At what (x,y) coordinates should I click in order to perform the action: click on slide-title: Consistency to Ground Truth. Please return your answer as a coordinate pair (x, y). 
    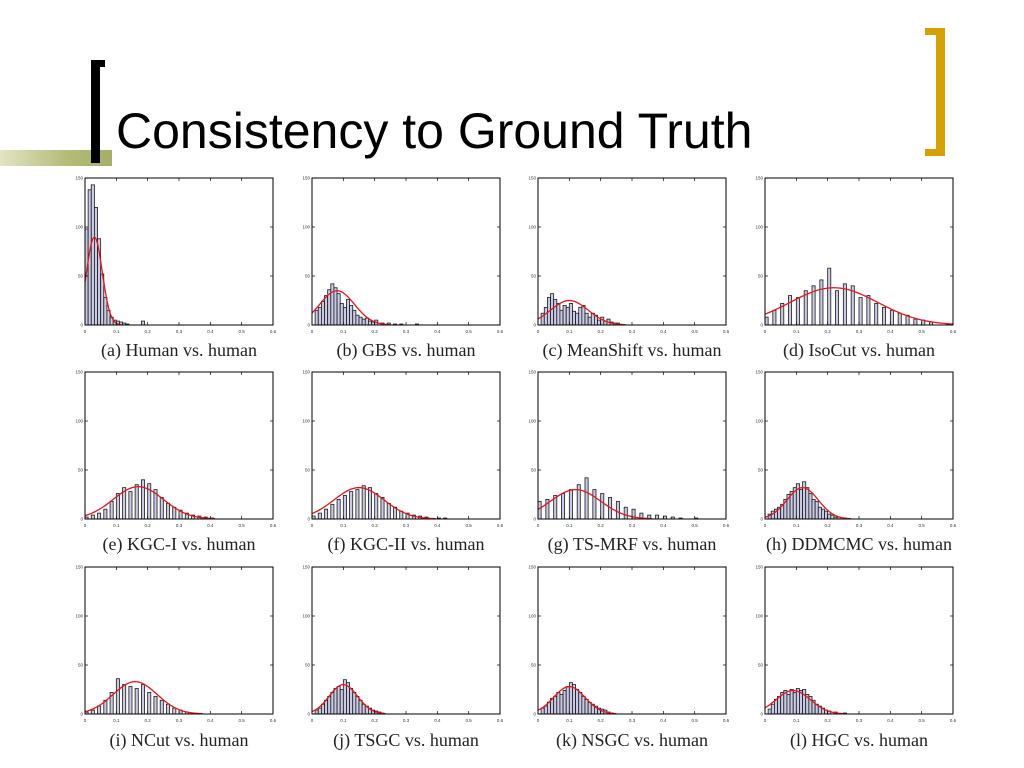
    Looking at the image, I should click on (434, 131).